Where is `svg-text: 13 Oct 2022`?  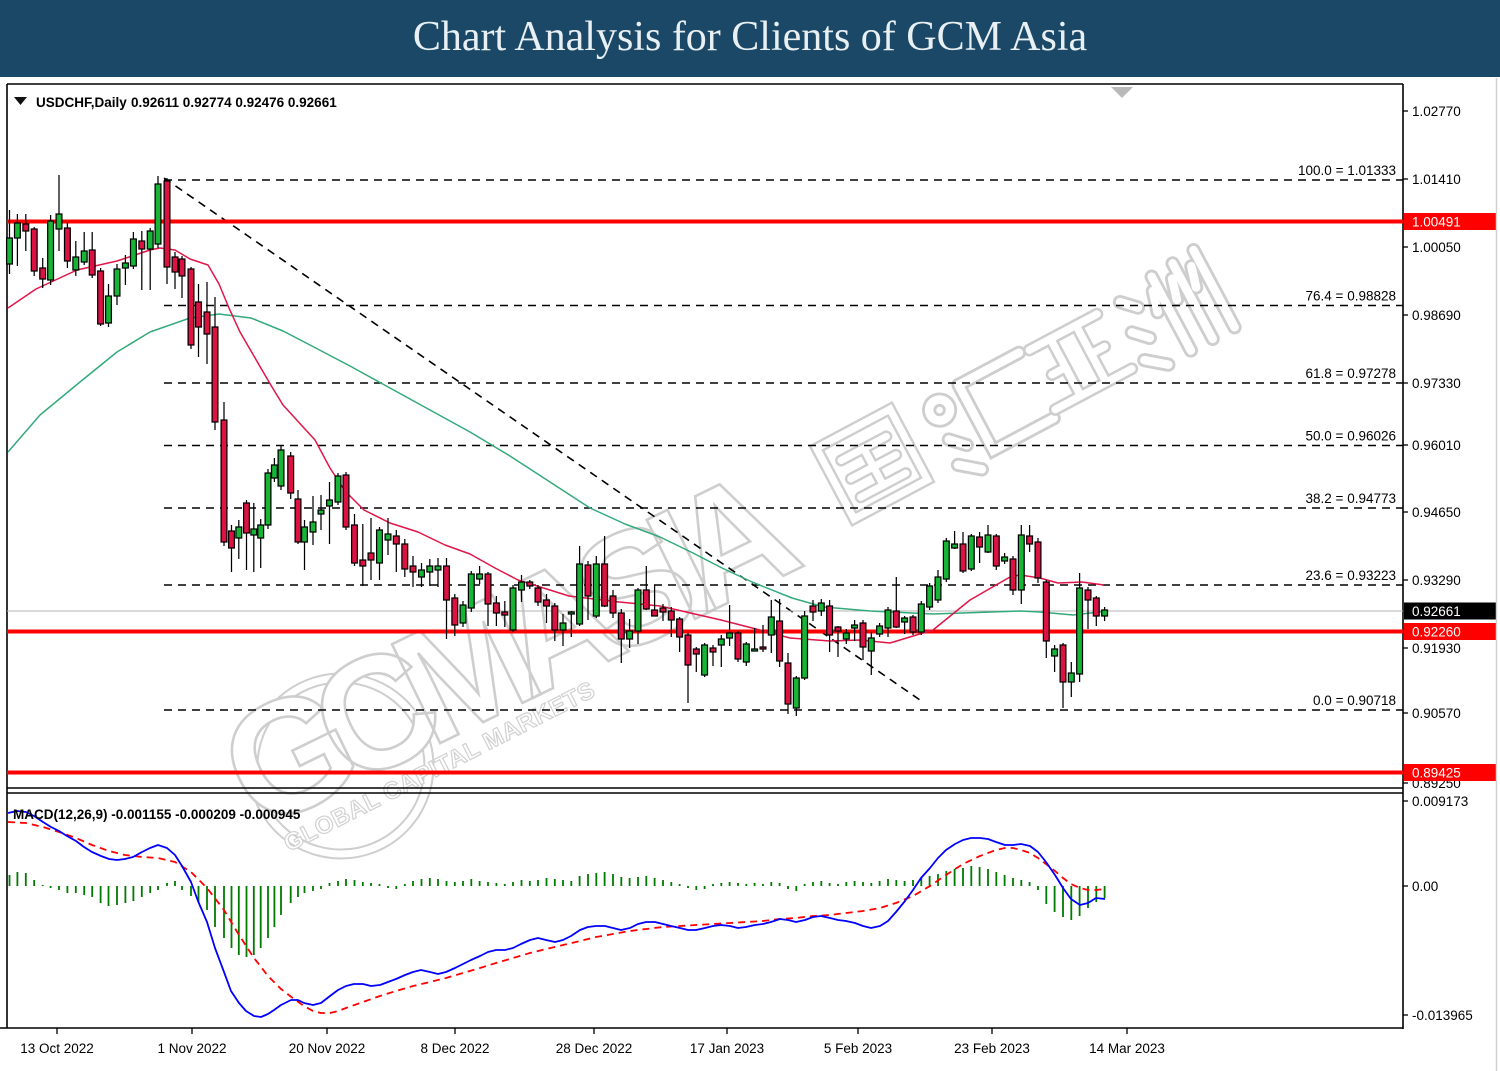 svg-text: 13 Oct 2022 is located at coordinates (57, 1048).